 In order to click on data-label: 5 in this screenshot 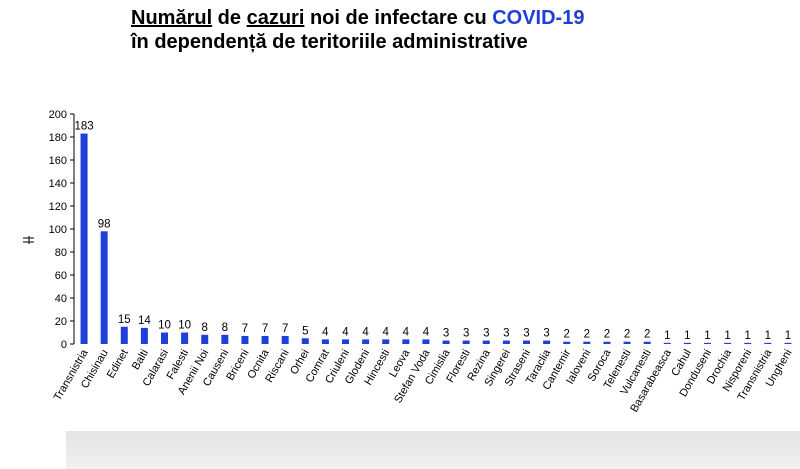, I will do `click(305, 331)`.